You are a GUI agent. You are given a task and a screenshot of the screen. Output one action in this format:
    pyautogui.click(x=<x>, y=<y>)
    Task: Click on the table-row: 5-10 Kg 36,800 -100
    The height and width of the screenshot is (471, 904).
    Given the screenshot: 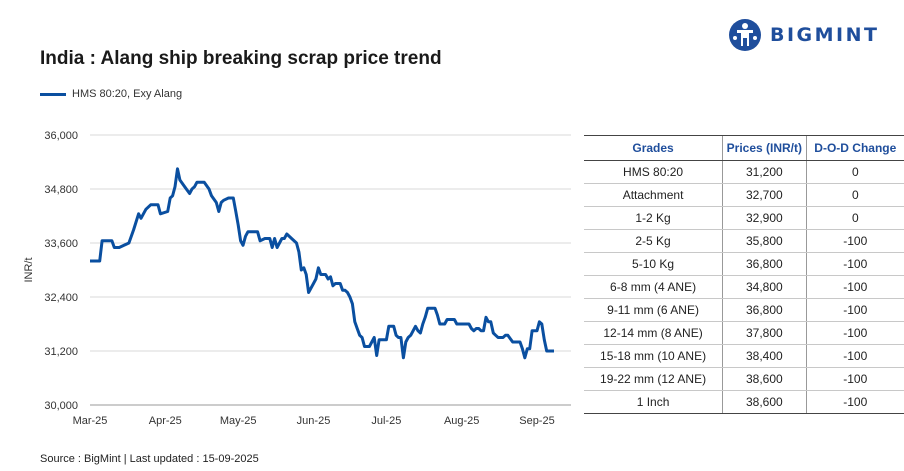 What is the action you would take?
    pyautogui.click(x=744, y=264)
    